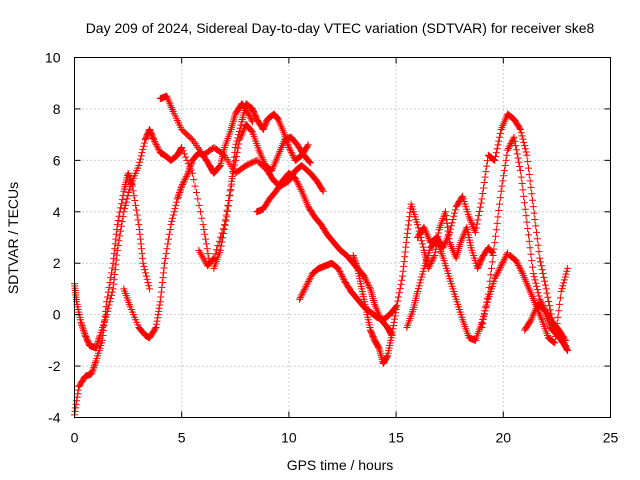  Describe the element at coordinates (54, 366) in the screenshot. I see `y-tick-label: -2` at that location.